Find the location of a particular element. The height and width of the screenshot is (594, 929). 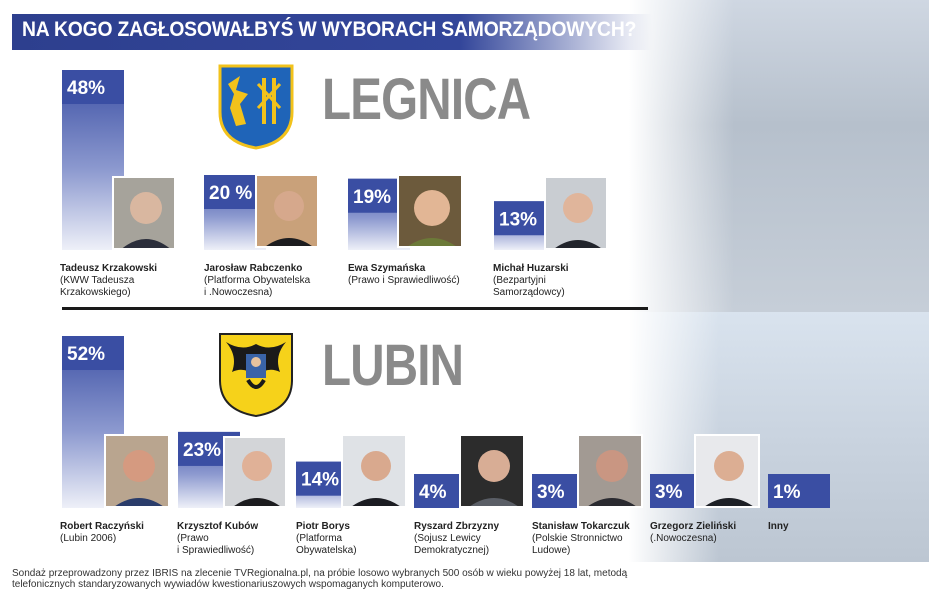

candidate-label-borys: Piotr Borys (Platforma Obywatelska) is located at coordinates (326, 539).